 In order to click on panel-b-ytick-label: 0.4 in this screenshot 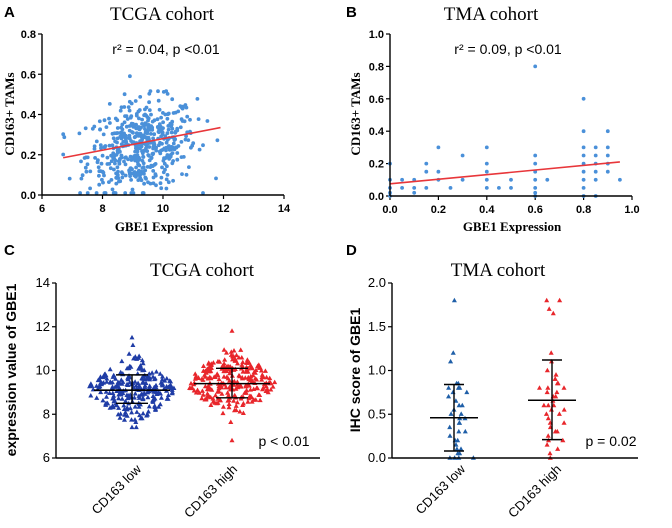, I will do `click(377, 132)`.